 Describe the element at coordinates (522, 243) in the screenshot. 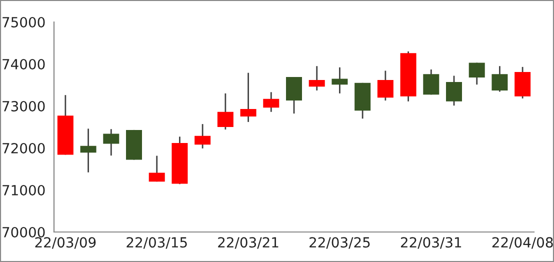

I see `x-tick-label: 22/04/08` at that location.